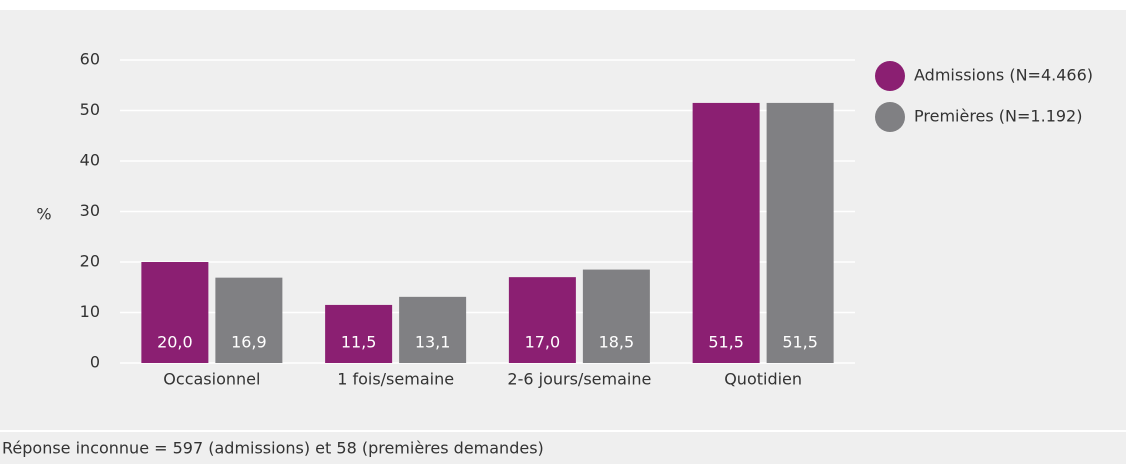 The height and width of the screenshot is (464, 1126). What do you see at coordinates (90, 210) in the screenshot?
I see `y-tick-label: 30` at bounding box center [90, 210].